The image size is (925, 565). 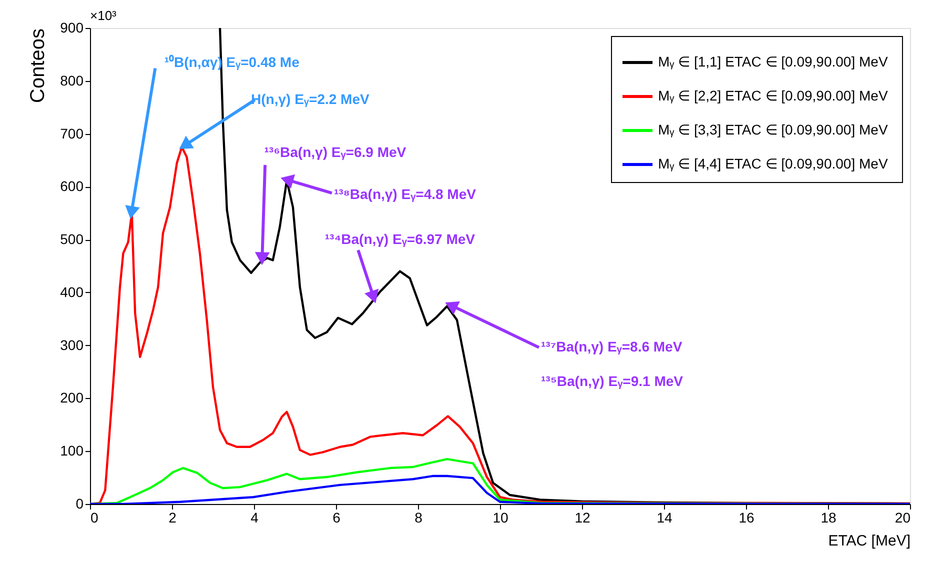 I want to click on text: ×10³, so click(x=104, y=15).